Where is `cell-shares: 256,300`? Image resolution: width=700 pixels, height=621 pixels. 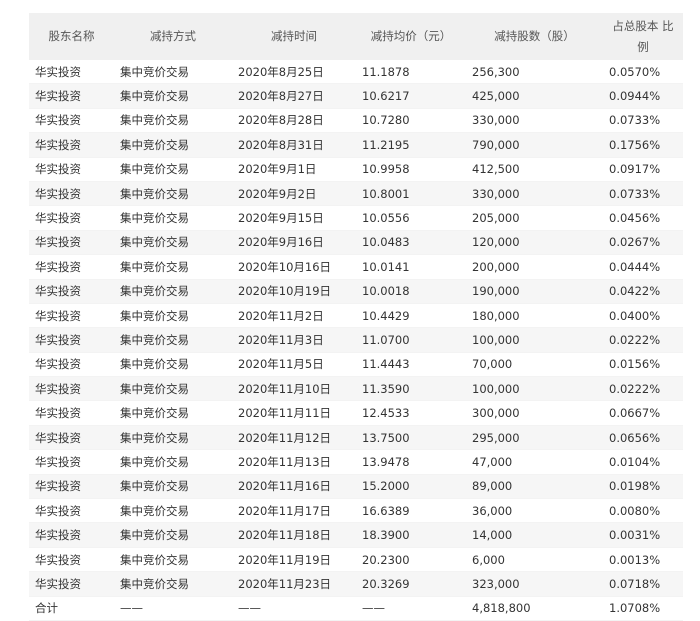
cell-shares: 256,300 is located at coordinates (534, 72).